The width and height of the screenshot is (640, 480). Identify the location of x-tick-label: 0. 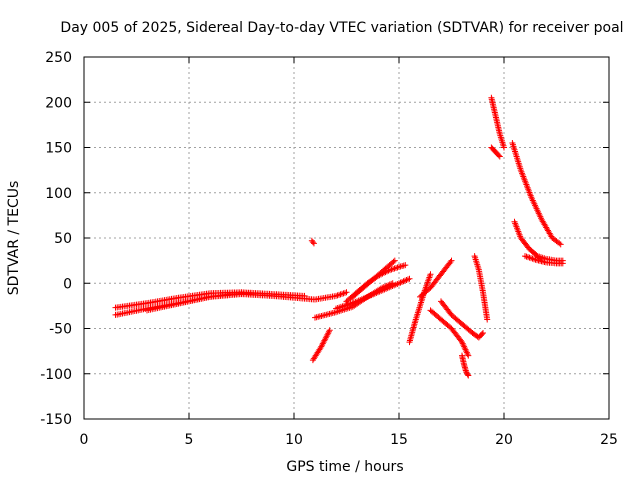
(84, 440).